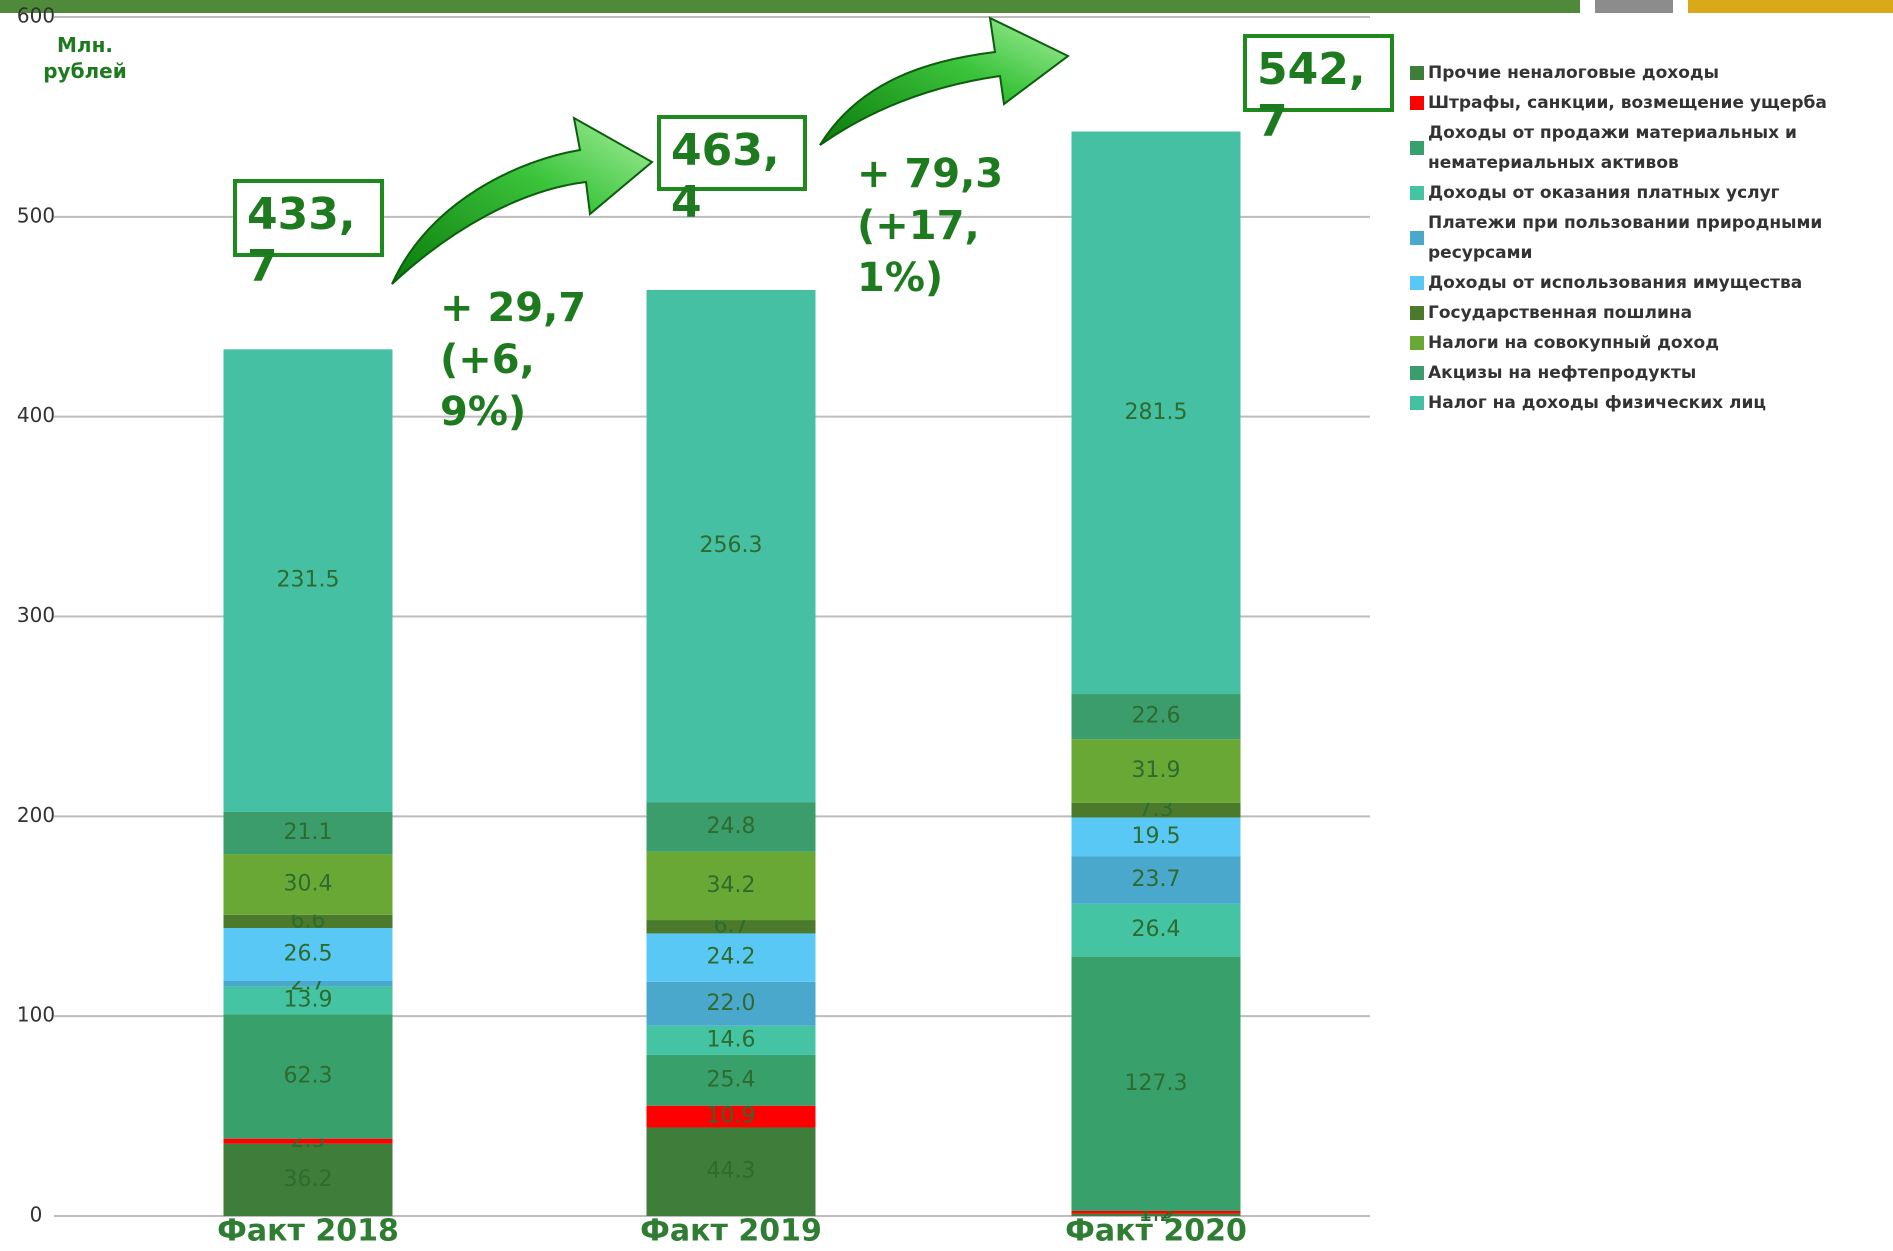  Describe the element at coordinates (308, 580) in the screenshot. I see `data-label: 231.5` at that location.